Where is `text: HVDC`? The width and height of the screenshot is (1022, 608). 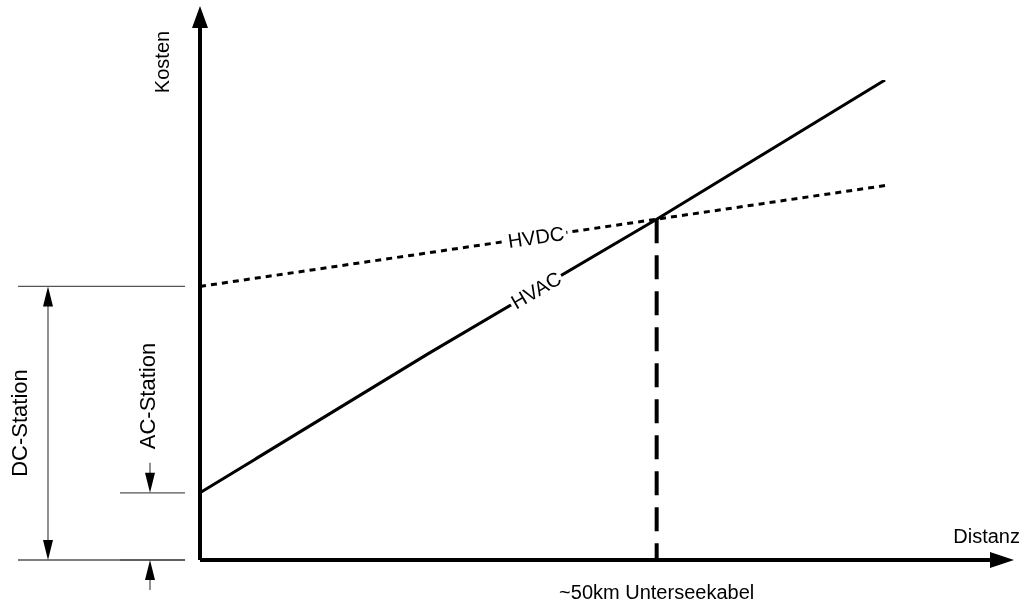 text: HVDC is located at coordinates (536, 237).